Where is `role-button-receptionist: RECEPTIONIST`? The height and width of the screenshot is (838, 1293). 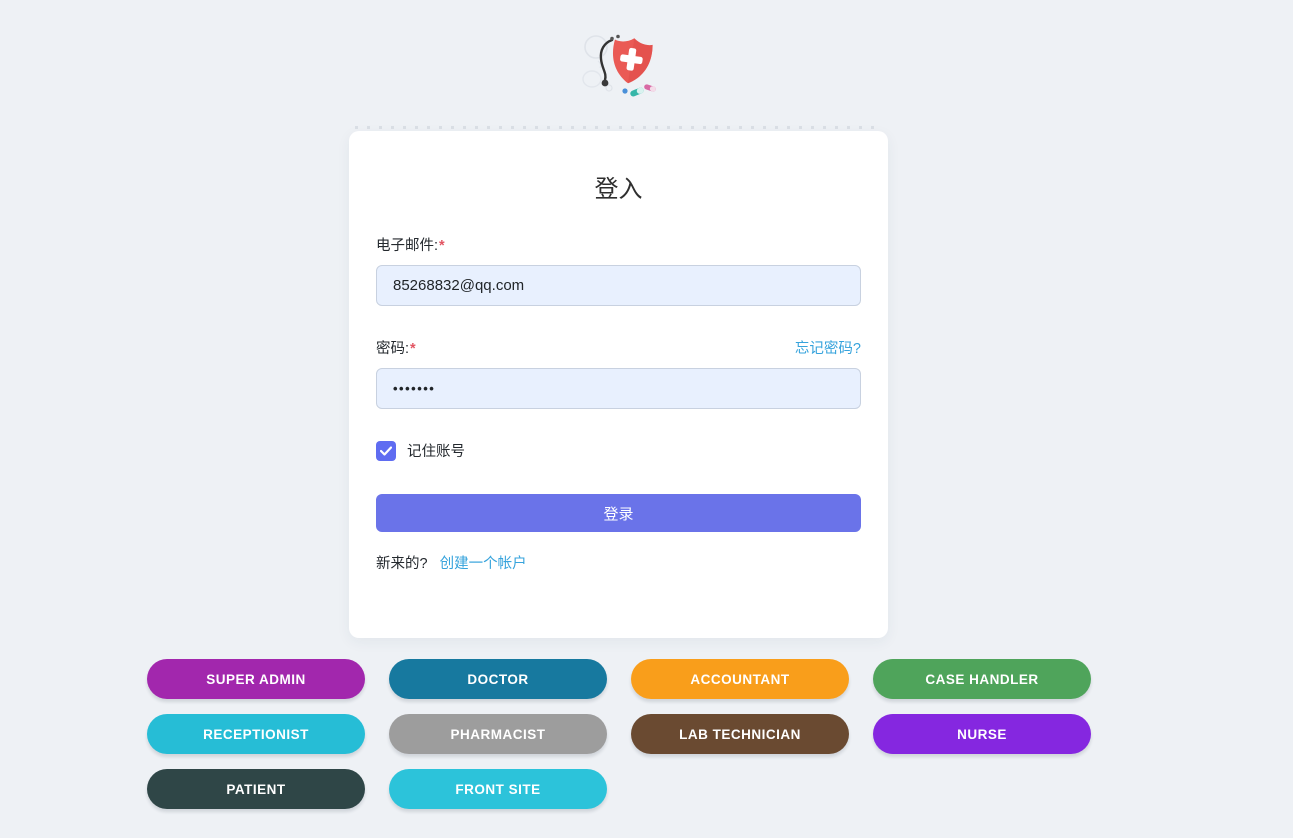
role-button-receptionist: RECEPTIONIST is located at coordinates (256, 734).